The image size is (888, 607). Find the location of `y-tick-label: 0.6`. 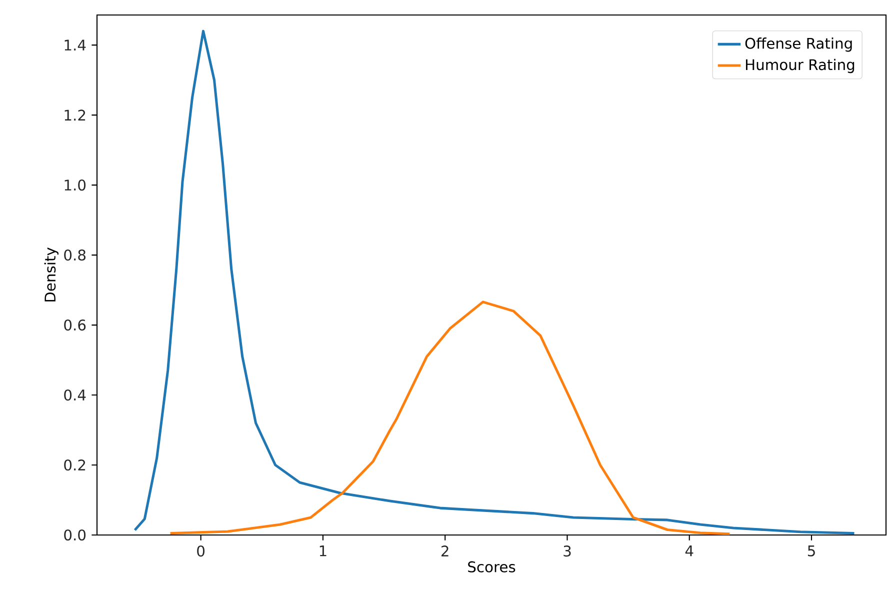

y-tick-label: 0.6 is located at coordinates (75, 325).